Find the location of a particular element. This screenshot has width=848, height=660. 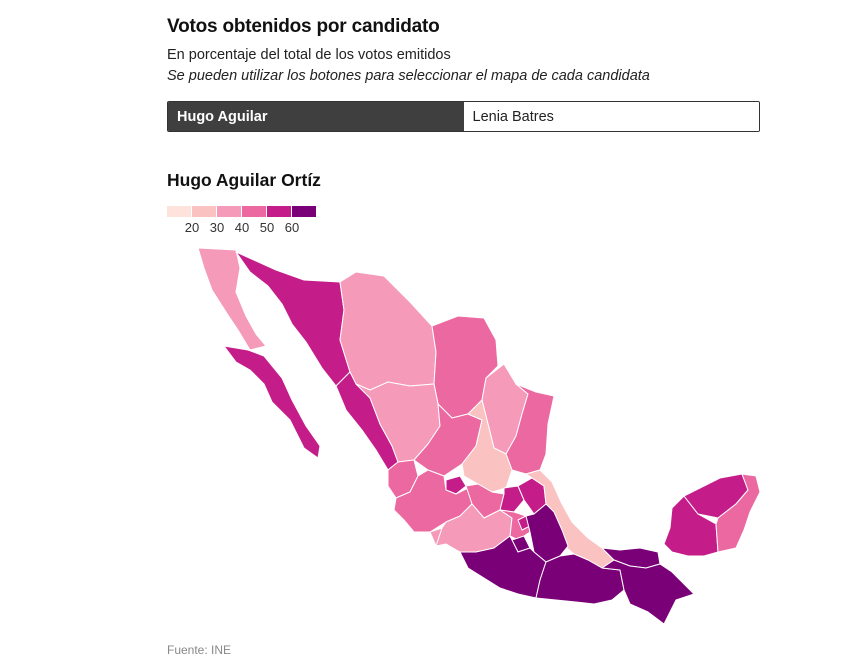

legend-tick: 60 is located at coordinates (292, 227).